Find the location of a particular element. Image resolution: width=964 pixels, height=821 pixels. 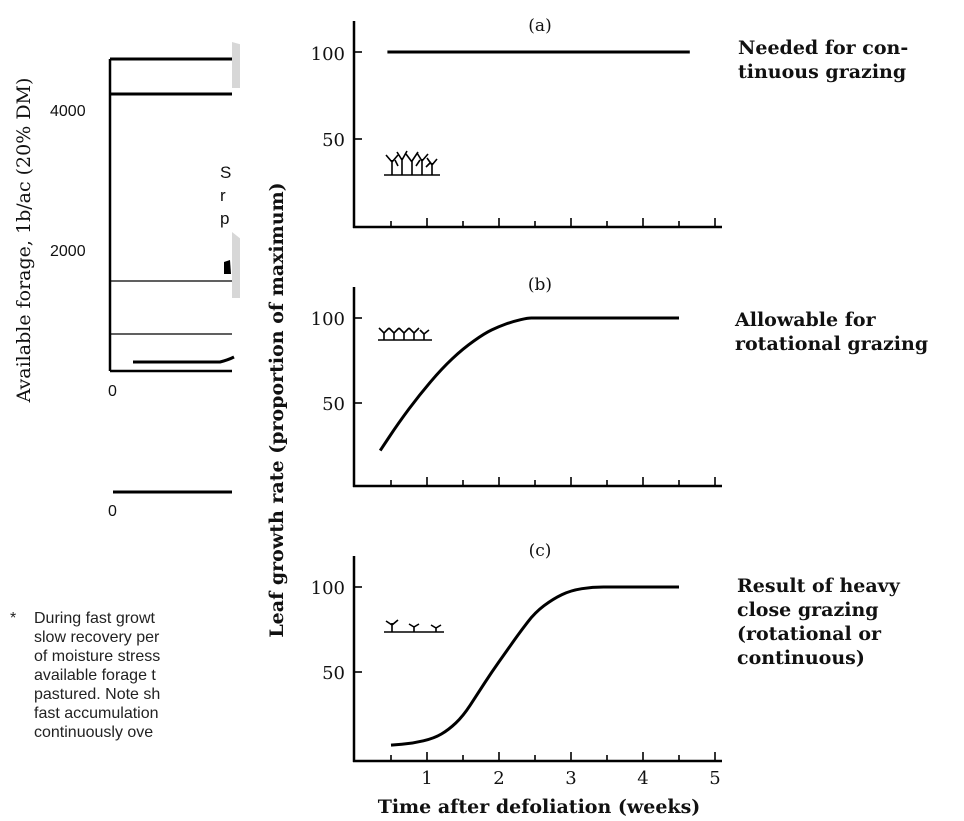

panel-b-y-ticks is located at coordinates (358, 360).